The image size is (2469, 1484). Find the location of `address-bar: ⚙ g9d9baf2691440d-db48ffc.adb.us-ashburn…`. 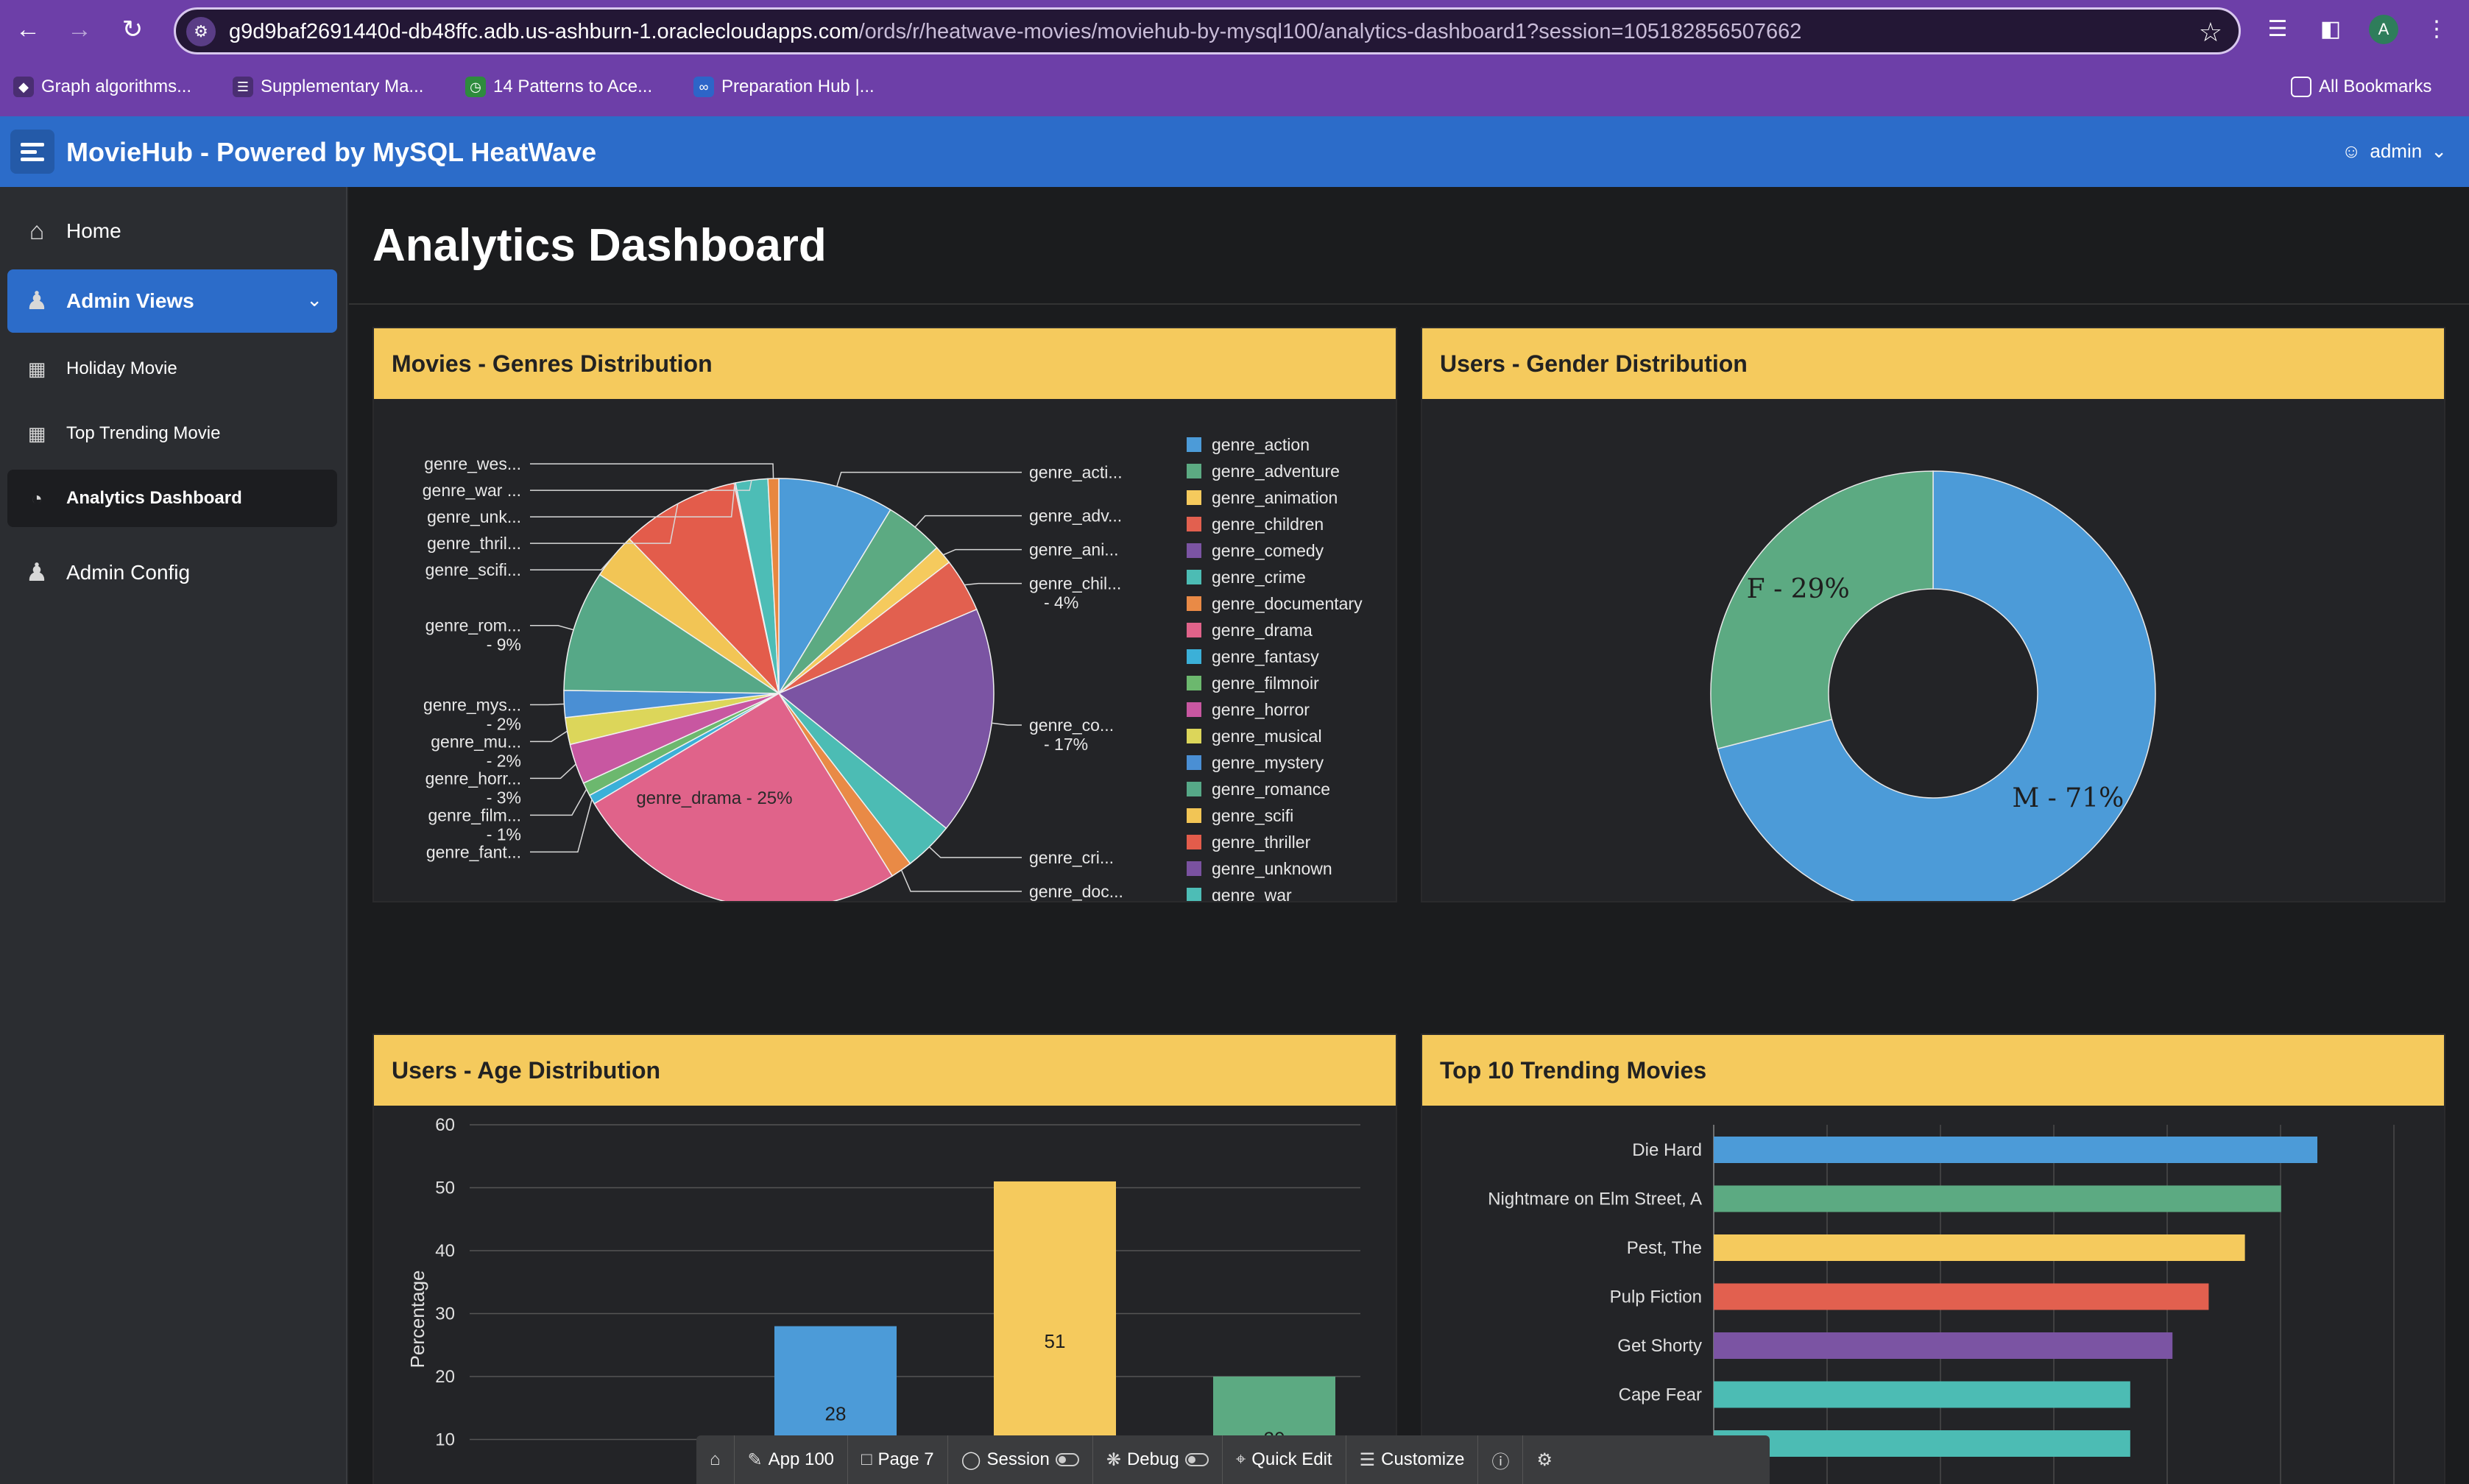

address-bar: ⚙ g9d9baf2691440d-db48ffc.adb.us-ashburn… is located at coordinates (1207, 30).